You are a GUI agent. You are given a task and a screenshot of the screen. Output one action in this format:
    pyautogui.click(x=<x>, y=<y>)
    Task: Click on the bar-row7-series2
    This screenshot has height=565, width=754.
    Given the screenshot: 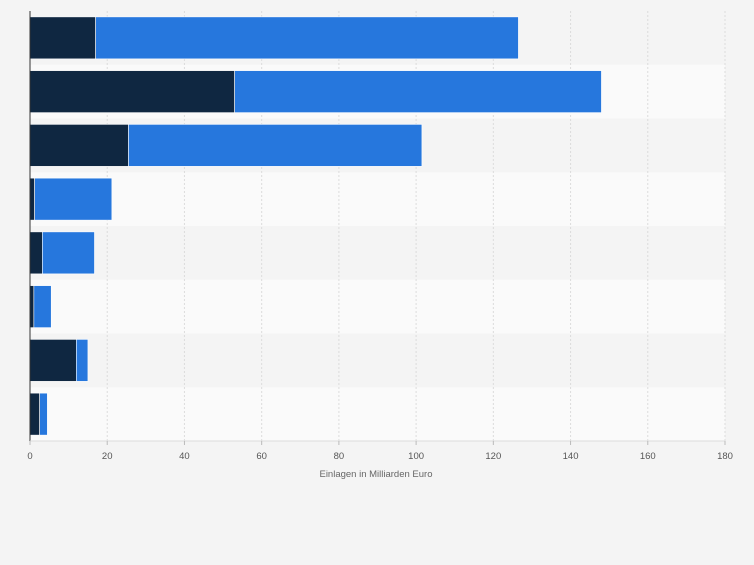 What is the action you would take?
    pyautogui.click(x=82, y=360)
    